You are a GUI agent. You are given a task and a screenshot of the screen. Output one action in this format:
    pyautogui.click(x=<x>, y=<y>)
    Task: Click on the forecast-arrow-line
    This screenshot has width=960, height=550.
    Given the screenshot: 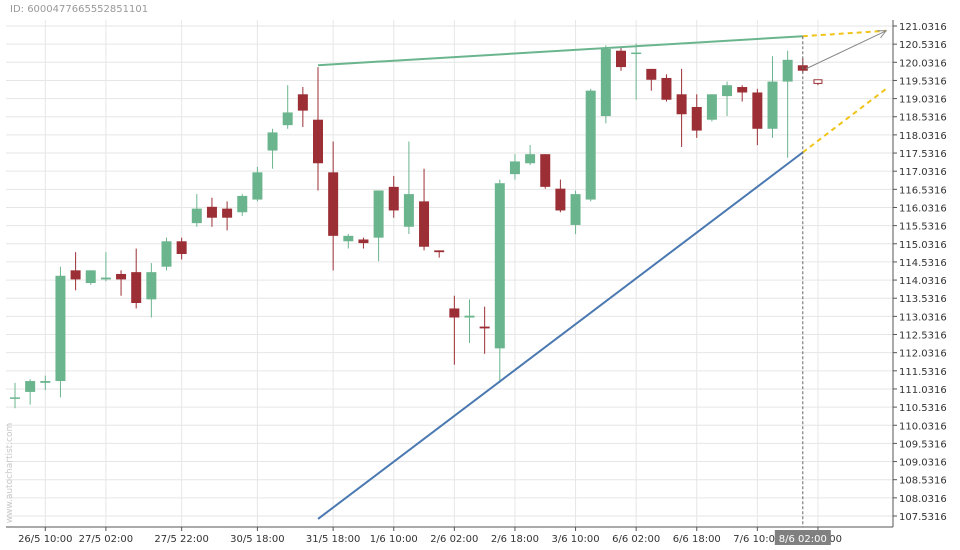 What is the action you would take?
    pyautogui.click(x=846, y=50)
    